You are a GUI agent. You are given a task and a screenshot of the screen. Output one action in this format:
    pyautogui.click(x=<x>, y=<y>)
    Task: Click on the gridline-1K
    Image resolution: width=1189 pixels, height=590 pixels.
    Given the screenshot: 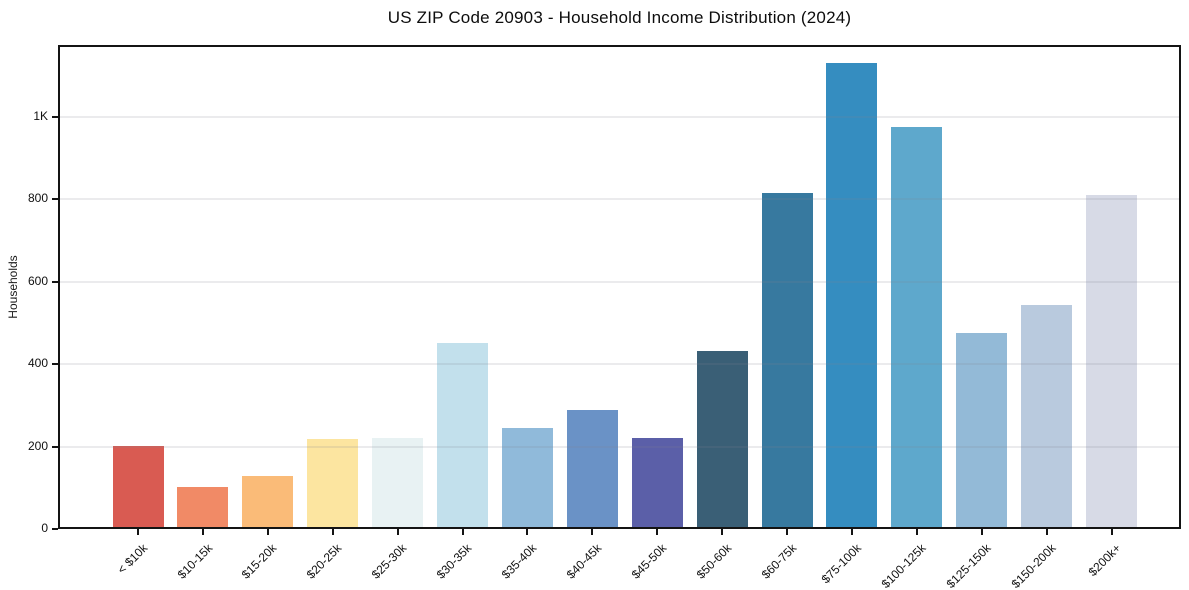 What is the action you would take?
    pyautogui.click(x=619, y=117)
    